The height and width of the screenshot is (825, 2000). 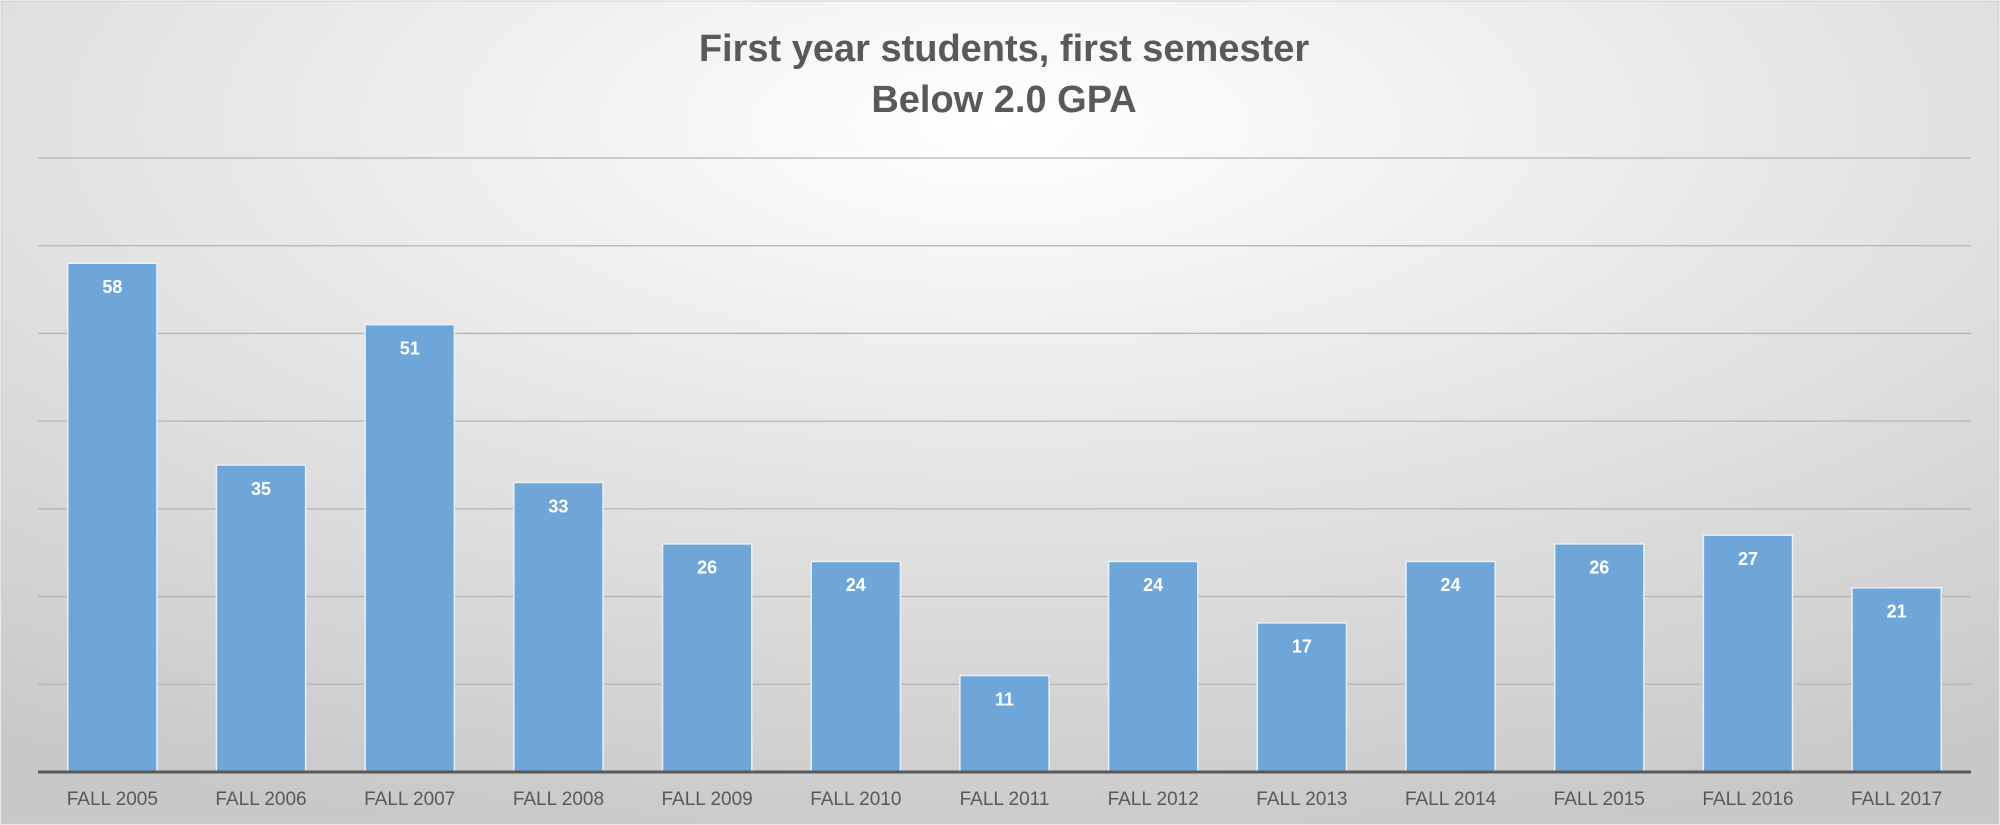 What do you see at coordinates (1747, 799) in the screenshot?
I see `x-tick-label: FALL 2016` at bounding box center [1747, 799].